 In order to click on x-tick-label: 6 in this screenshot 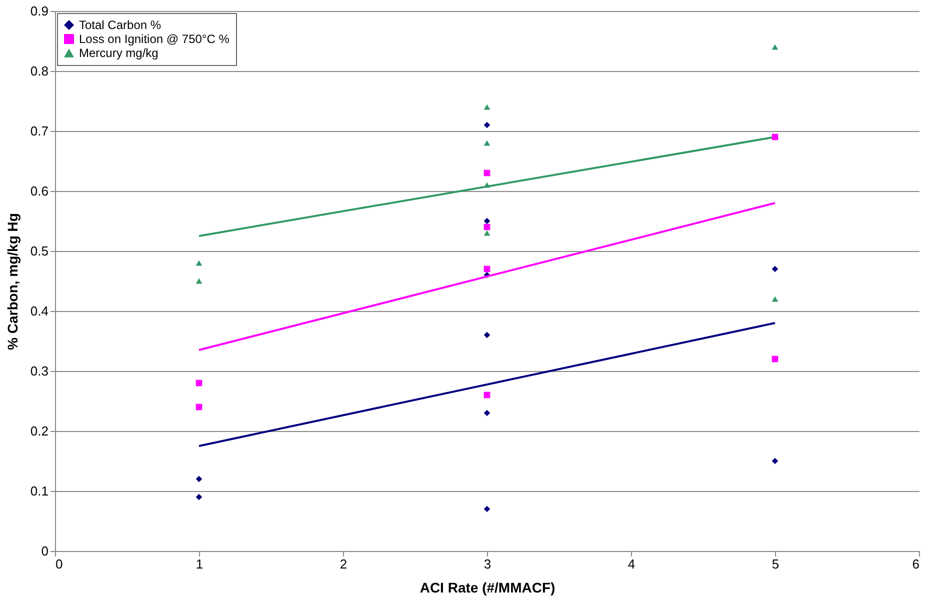, I will do `click(916, 564)`.